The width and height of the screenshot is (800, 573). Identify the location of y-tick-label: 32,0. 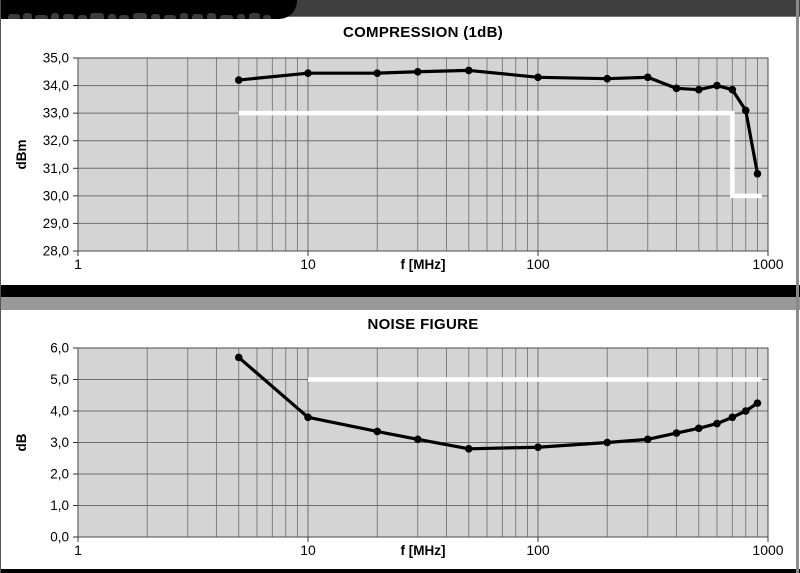
(56, 140).